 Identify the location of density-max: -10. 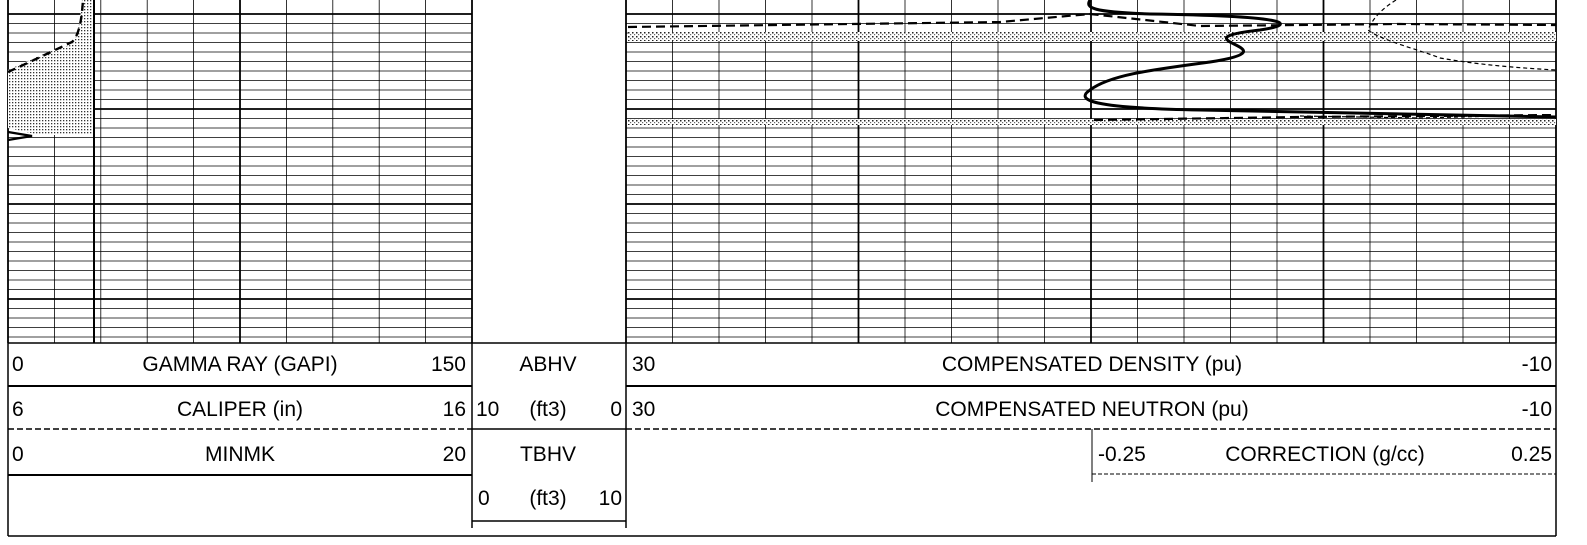
(1537, 364).